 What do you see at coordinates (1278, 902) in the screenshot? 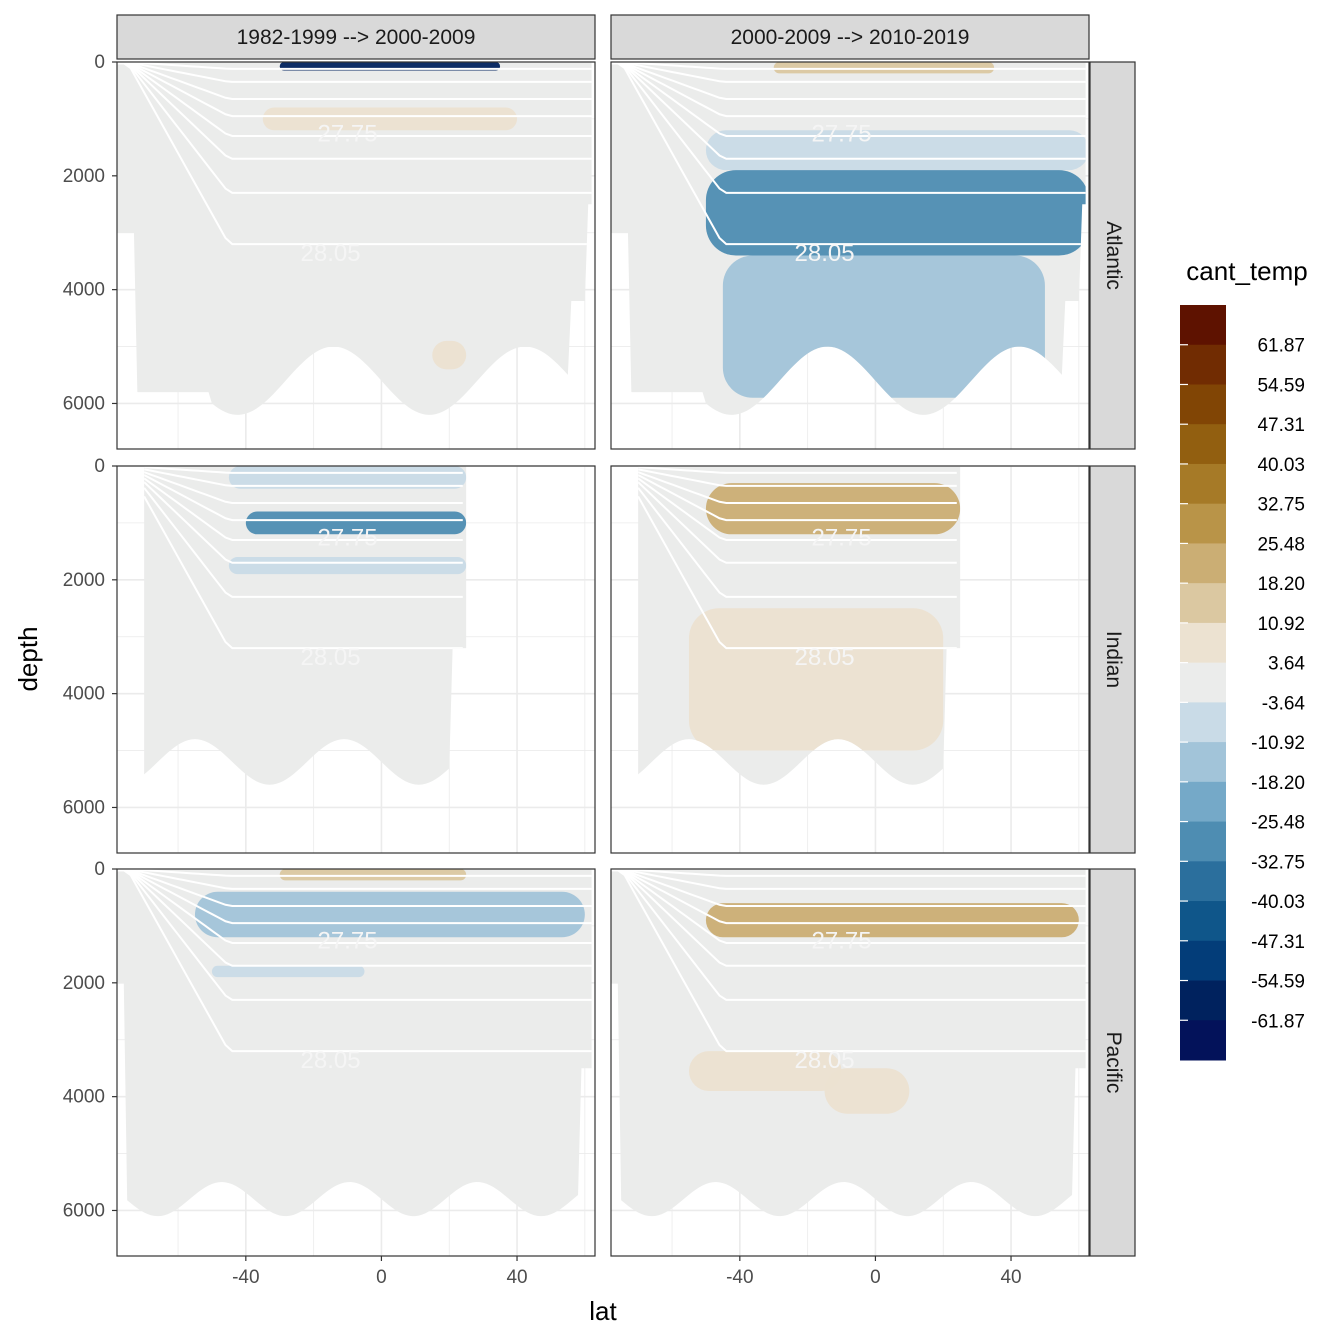
I see `legend-label: -40.03` at bounding box center [1278, 902].